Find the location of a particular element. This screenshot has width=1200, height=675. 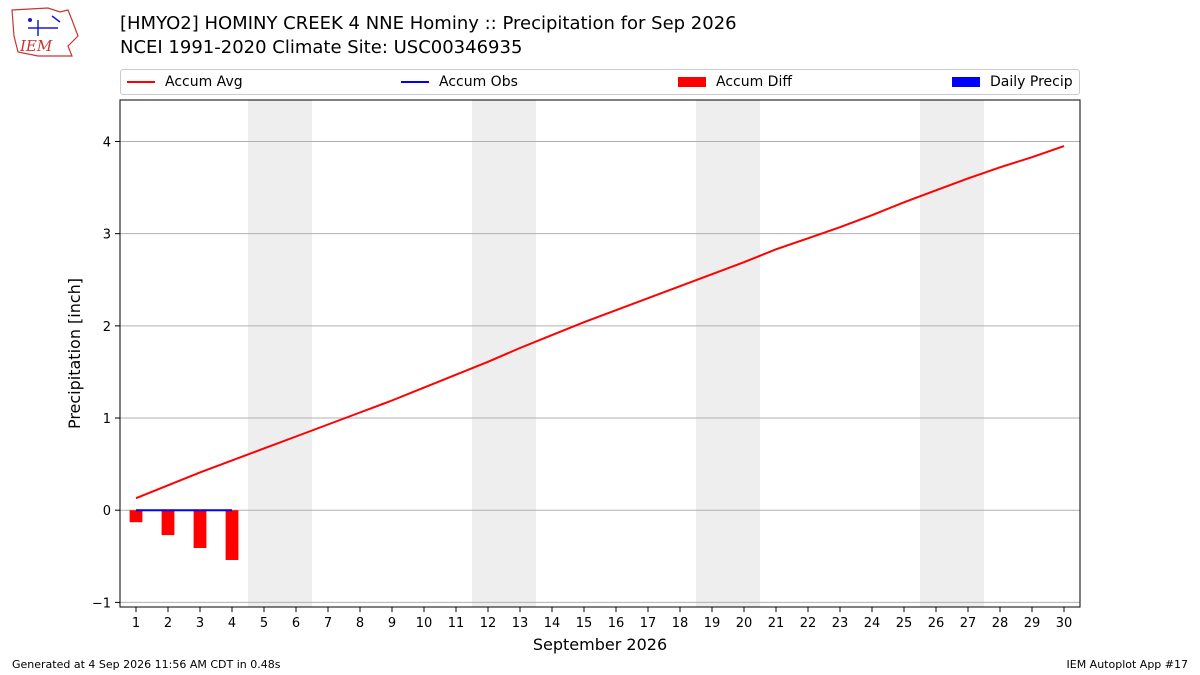

legend-item-accum-avg: Accum Avg is located at coordinates (185, 82).